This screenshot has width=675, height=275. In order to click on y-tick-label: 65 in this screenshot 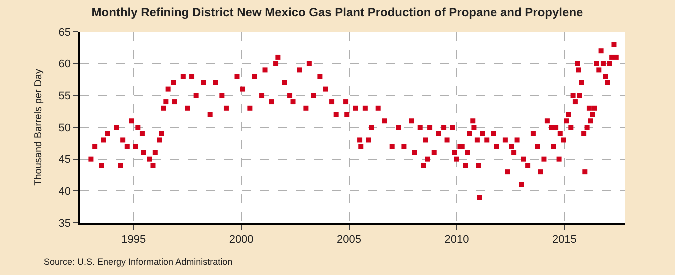, I will do `click(65, 32)`.